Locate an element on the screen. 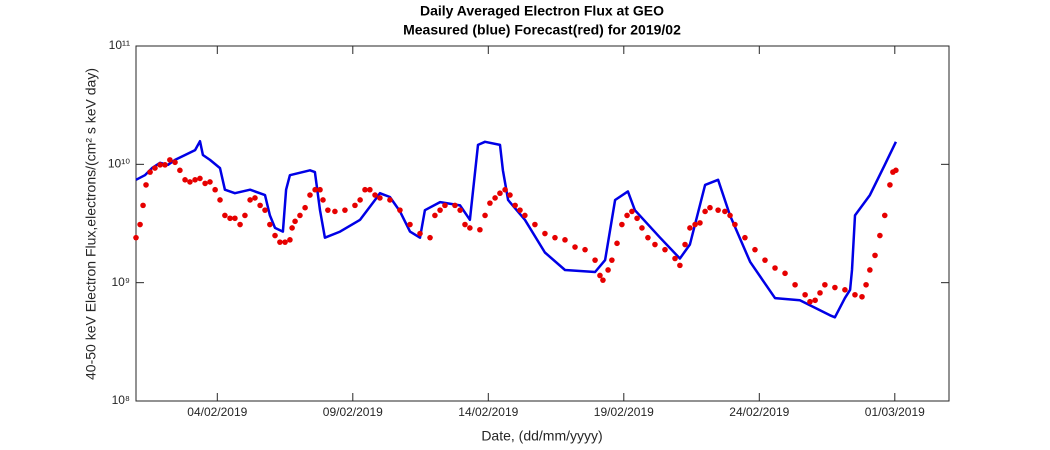 The image size is (1050, 450). y-tick-label: 10¹⁰ is located at coordinates (119, 164).